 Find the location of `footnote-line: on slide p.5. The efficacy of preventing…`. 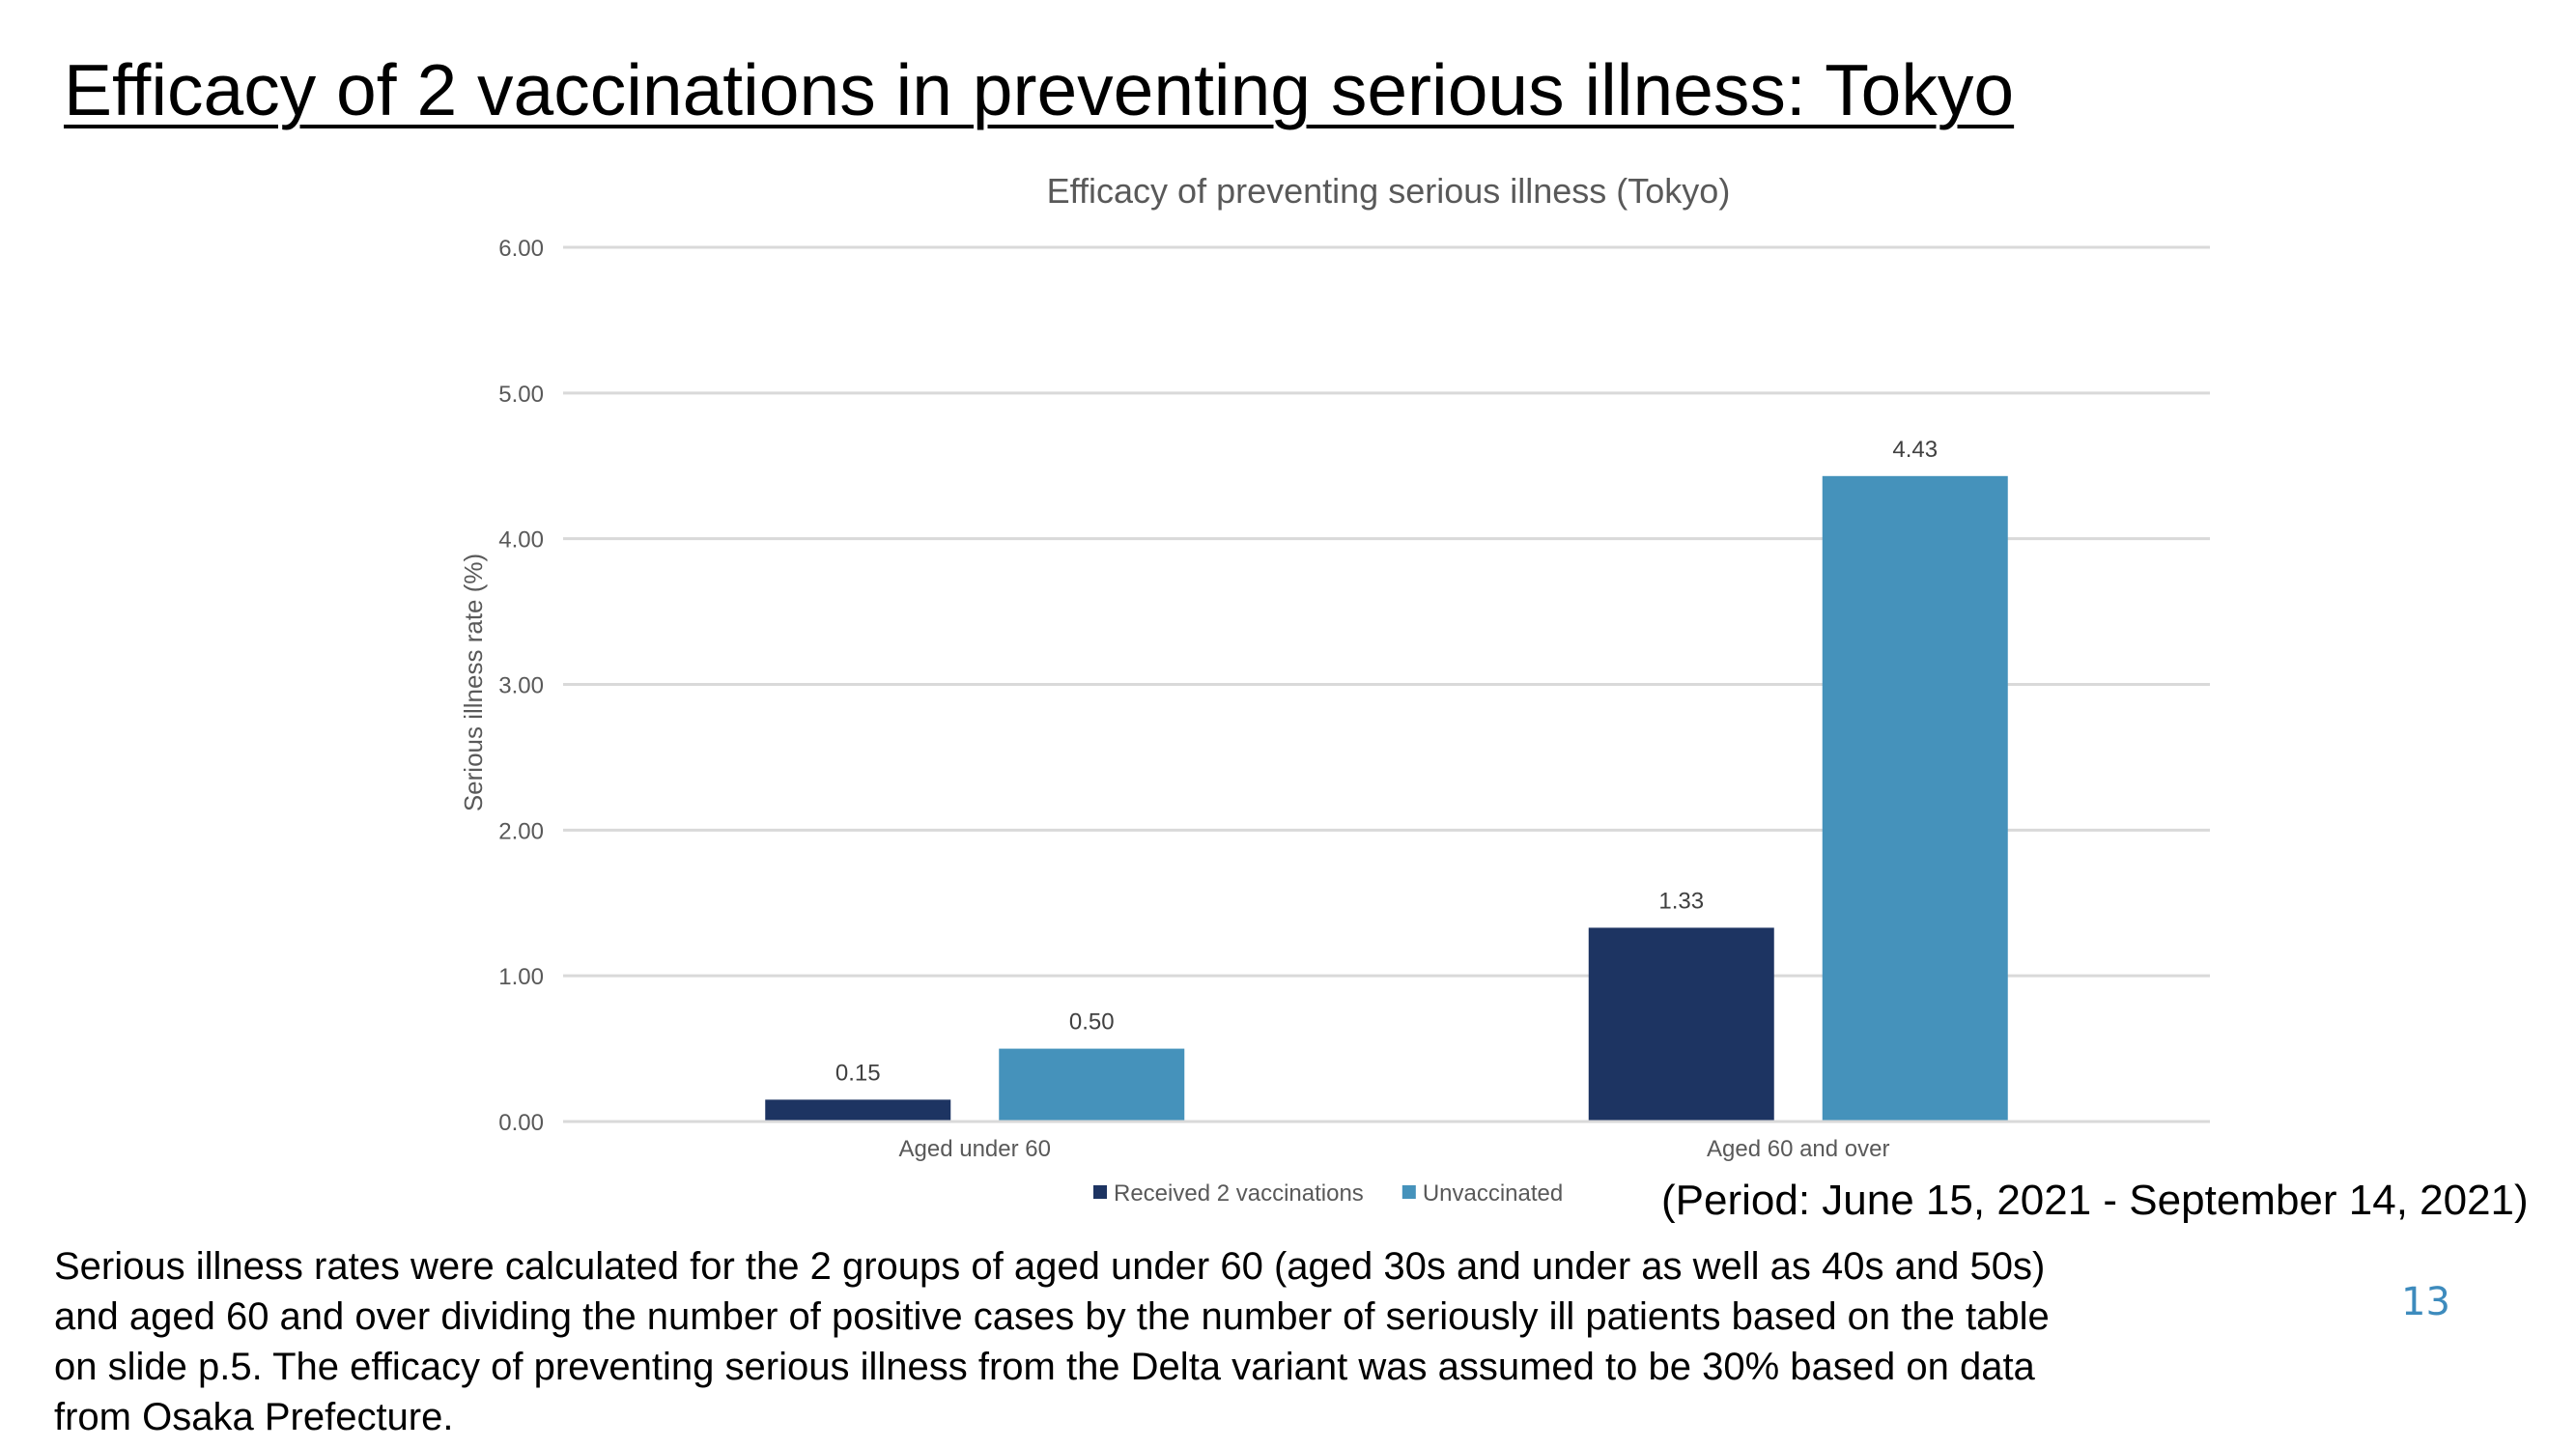

footnote-line: on slide p.5. The efficacy of preventing… is located at coordinates (1044, 1367).